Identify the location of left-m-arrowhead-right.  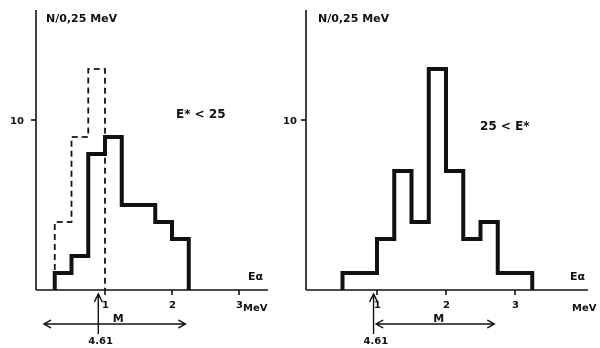
(182, 324).